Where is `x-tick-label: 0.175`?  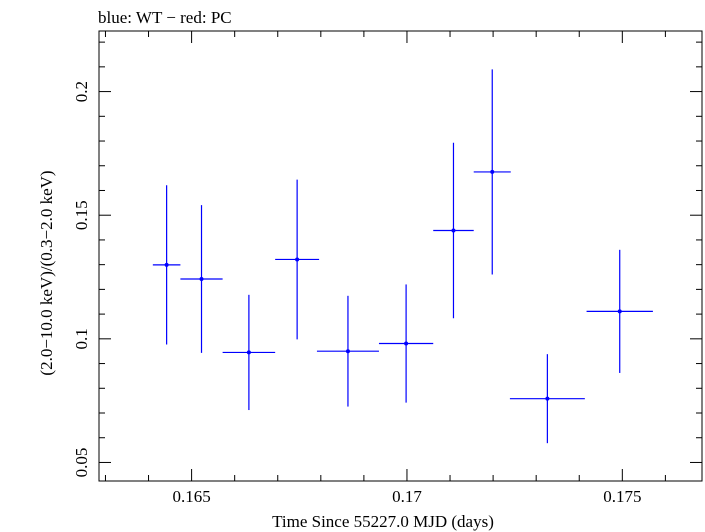 x-tick-label: 0.175 is located at coordinates (622, 496).